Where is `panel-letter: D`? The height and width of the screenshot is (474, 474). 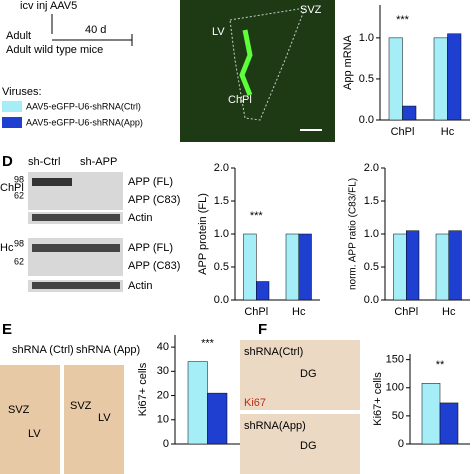 panel-letter: D is located at coordinates (7, 161).